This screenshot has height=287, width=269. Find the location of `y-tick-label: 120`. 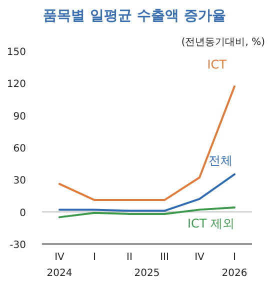

y-tick-label: 120 is located at coordinates (16, 84).